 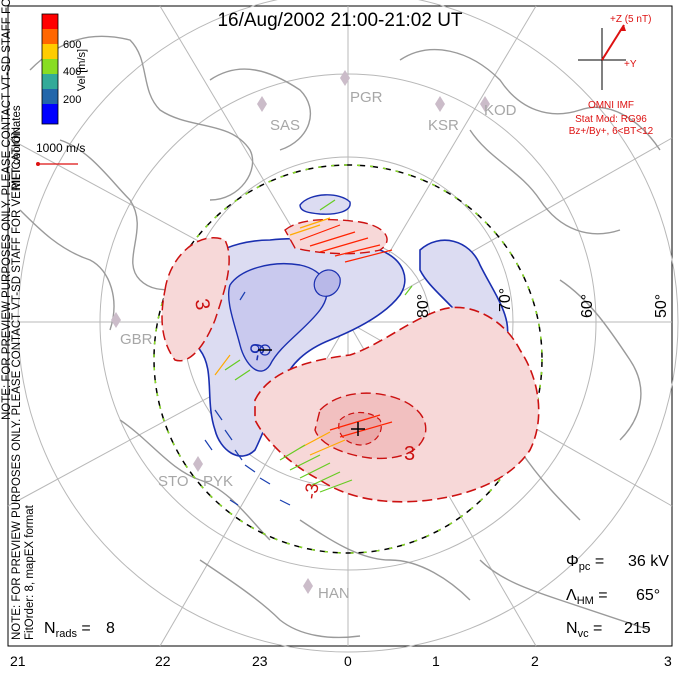 What do you see at coordinates (587, 597) in the screenshot?
I see `hm-latitude-label: ΛHM =` at bounding box center [587, 597].